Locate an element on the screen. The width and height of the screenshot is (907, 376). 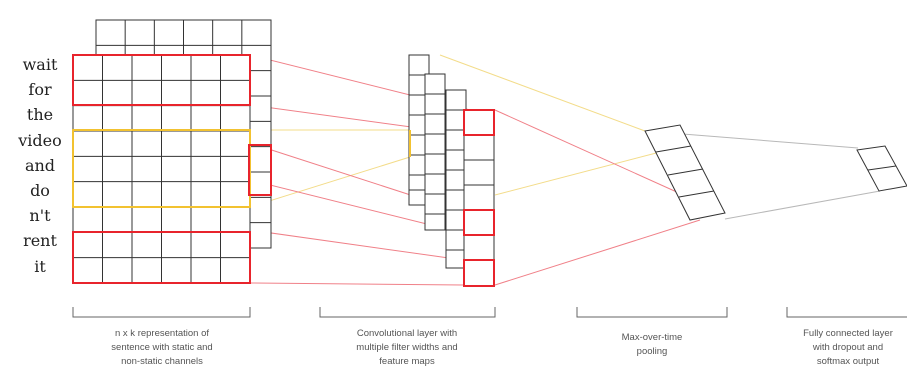
bracket-output is located at coordinates (846, 312).